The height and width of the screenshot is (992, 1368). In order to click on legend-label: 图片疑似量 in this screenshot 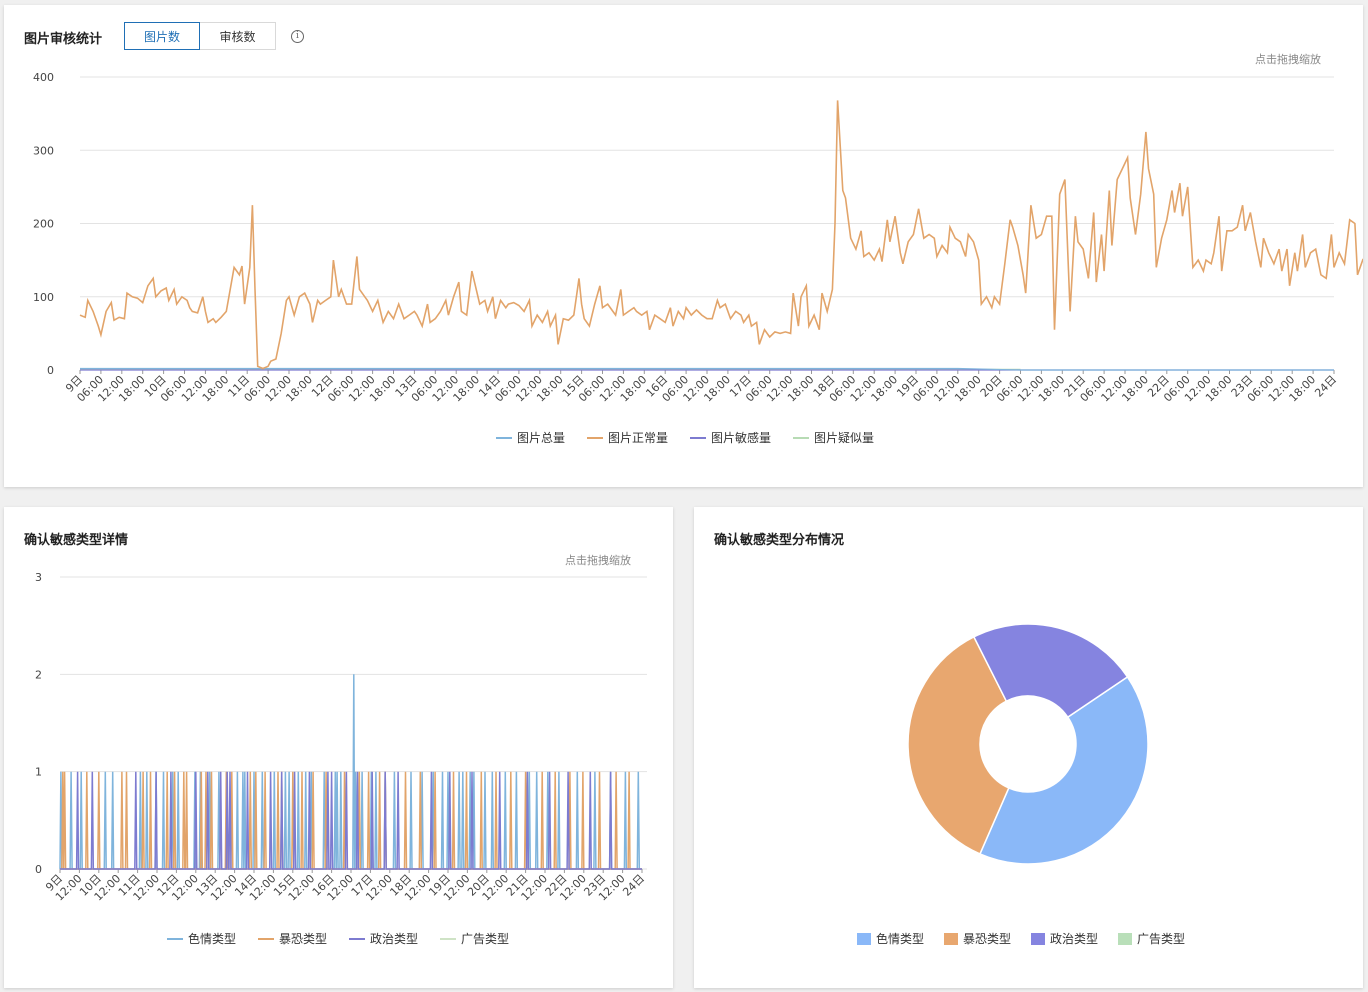, I will do `click(844, 438)`.